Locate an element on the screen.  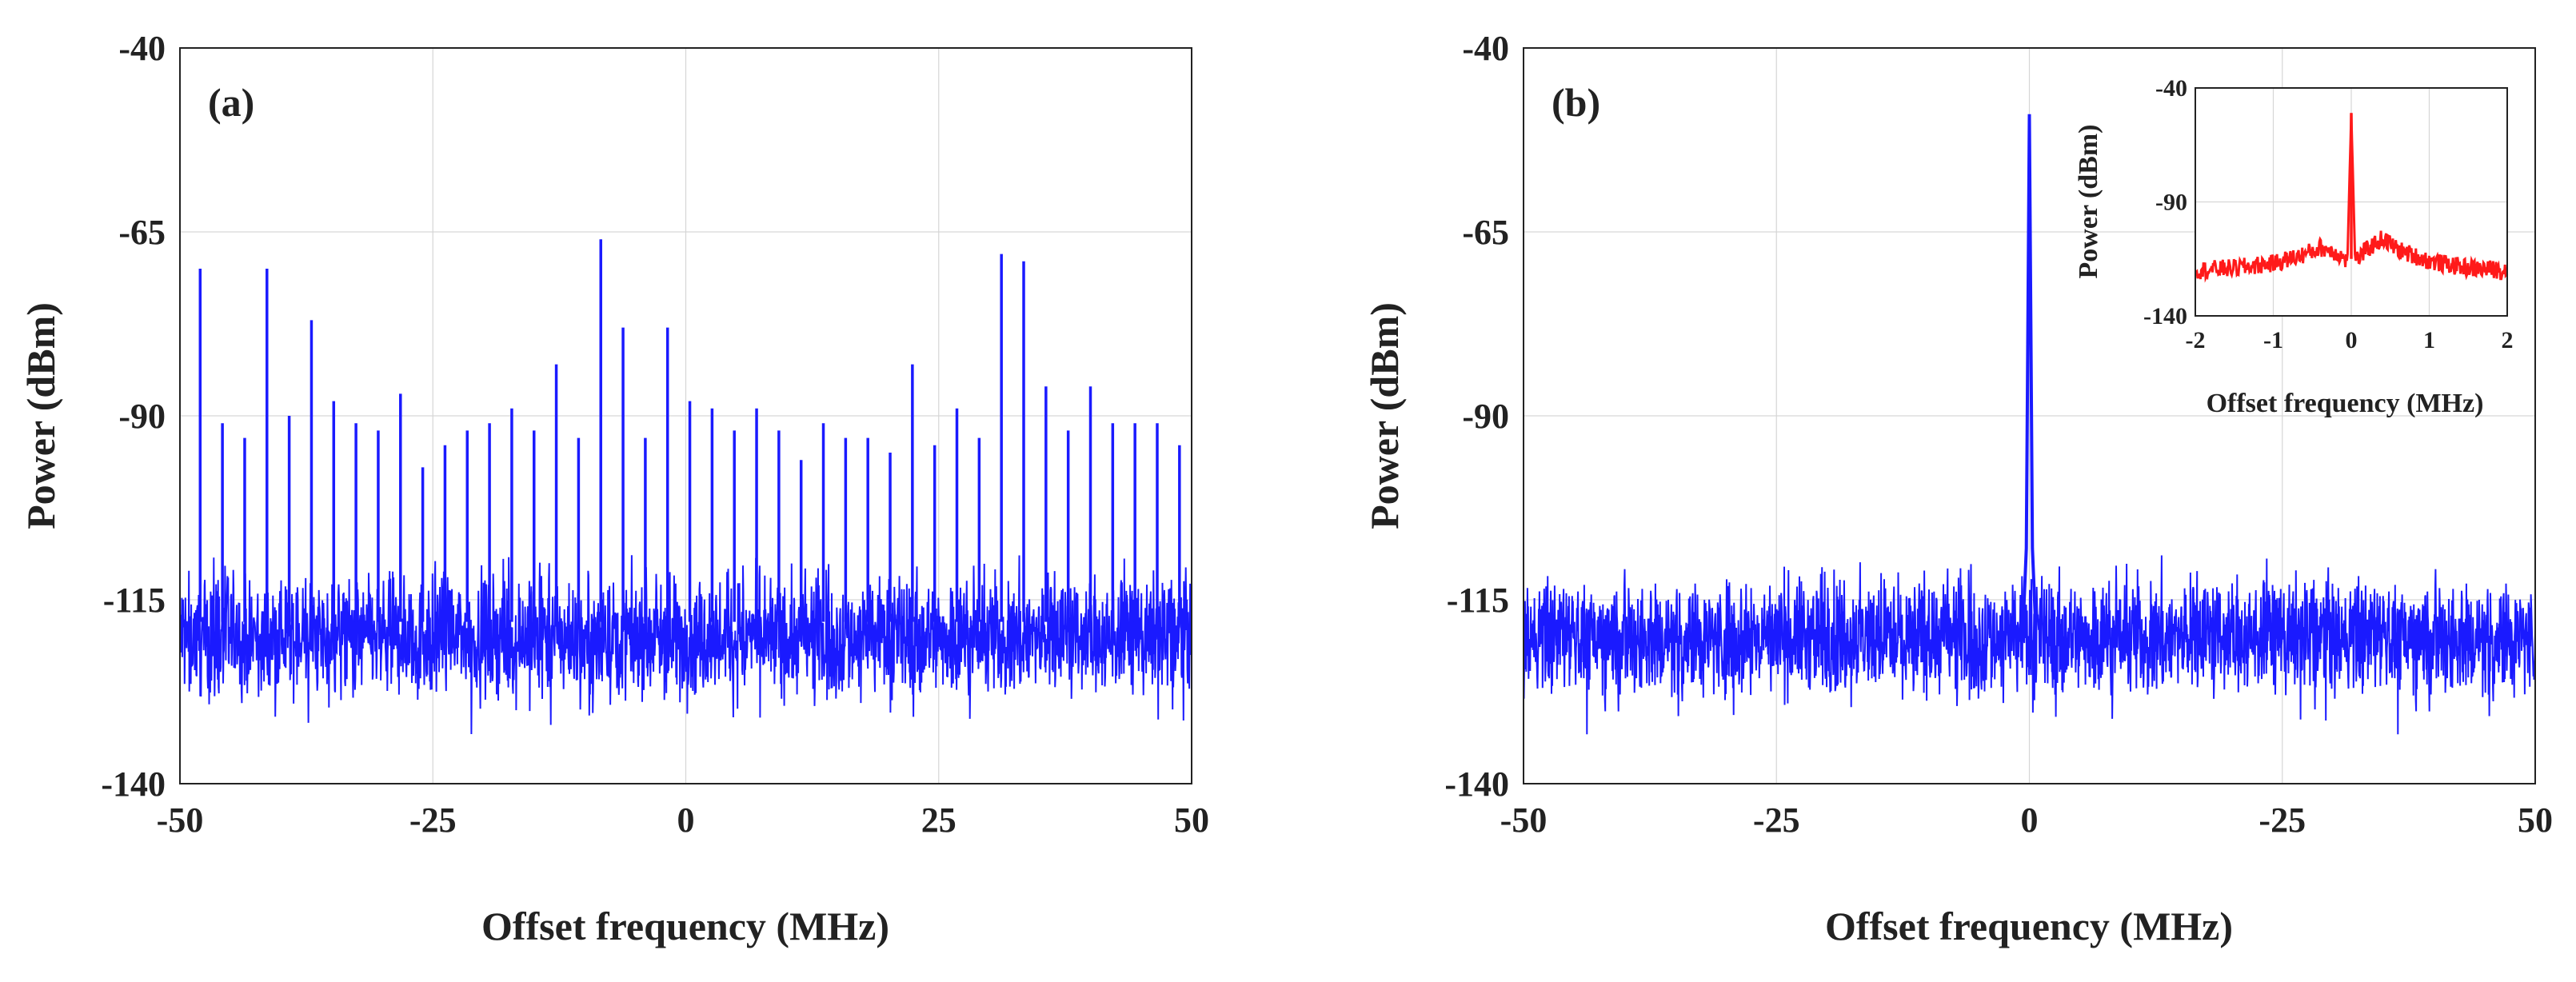
b-ytick-label: -90 is located at coordinates (1486, 417).